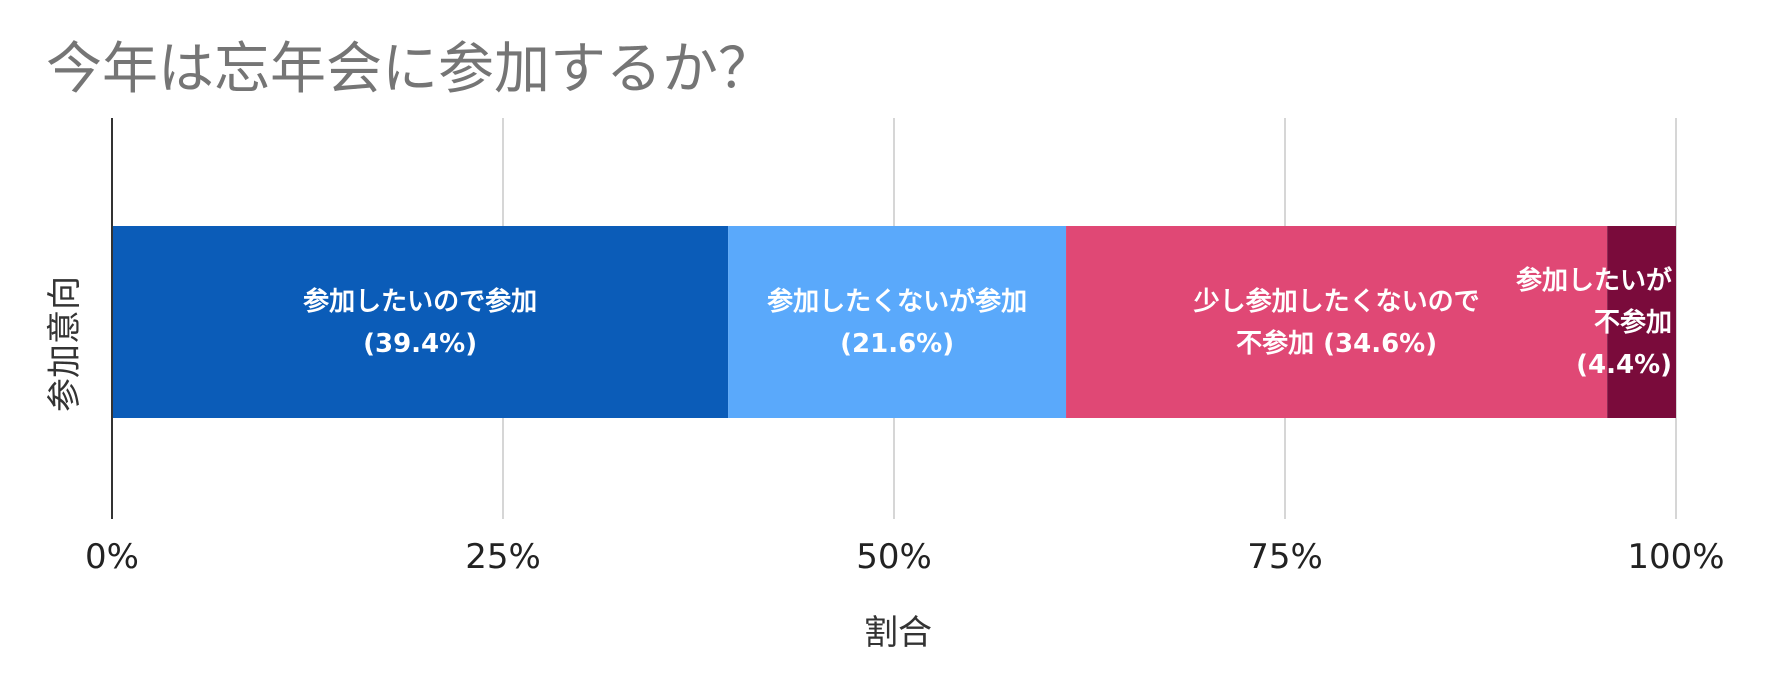 The width and height of the screenshot is (1788, 682). I want to click on x-tick-label: 50%, so click(894, 557).